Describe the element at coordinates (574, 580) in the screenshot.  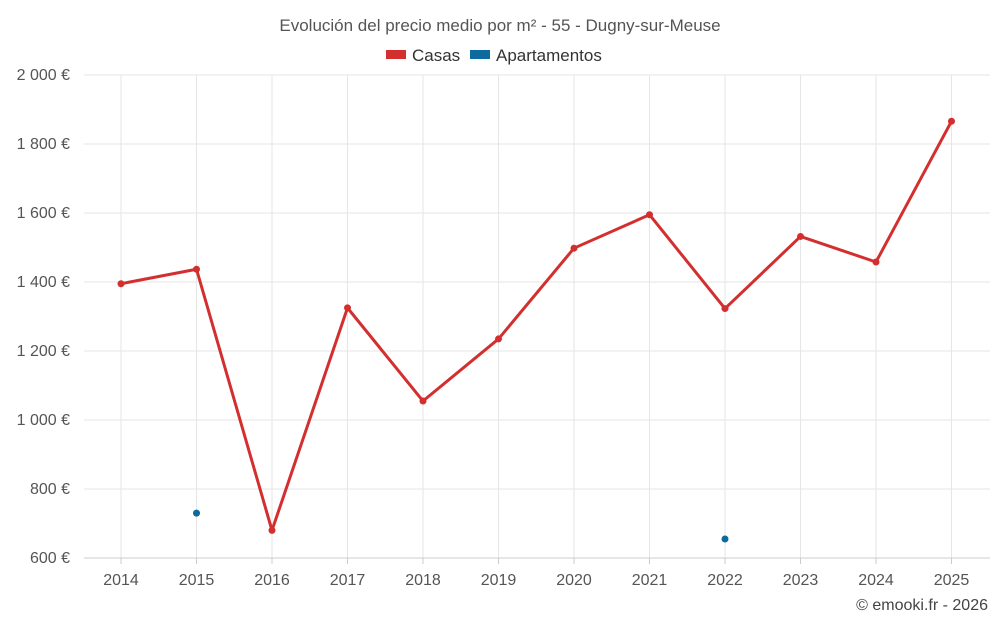
I see `x-tick-label: 2020` at that location.